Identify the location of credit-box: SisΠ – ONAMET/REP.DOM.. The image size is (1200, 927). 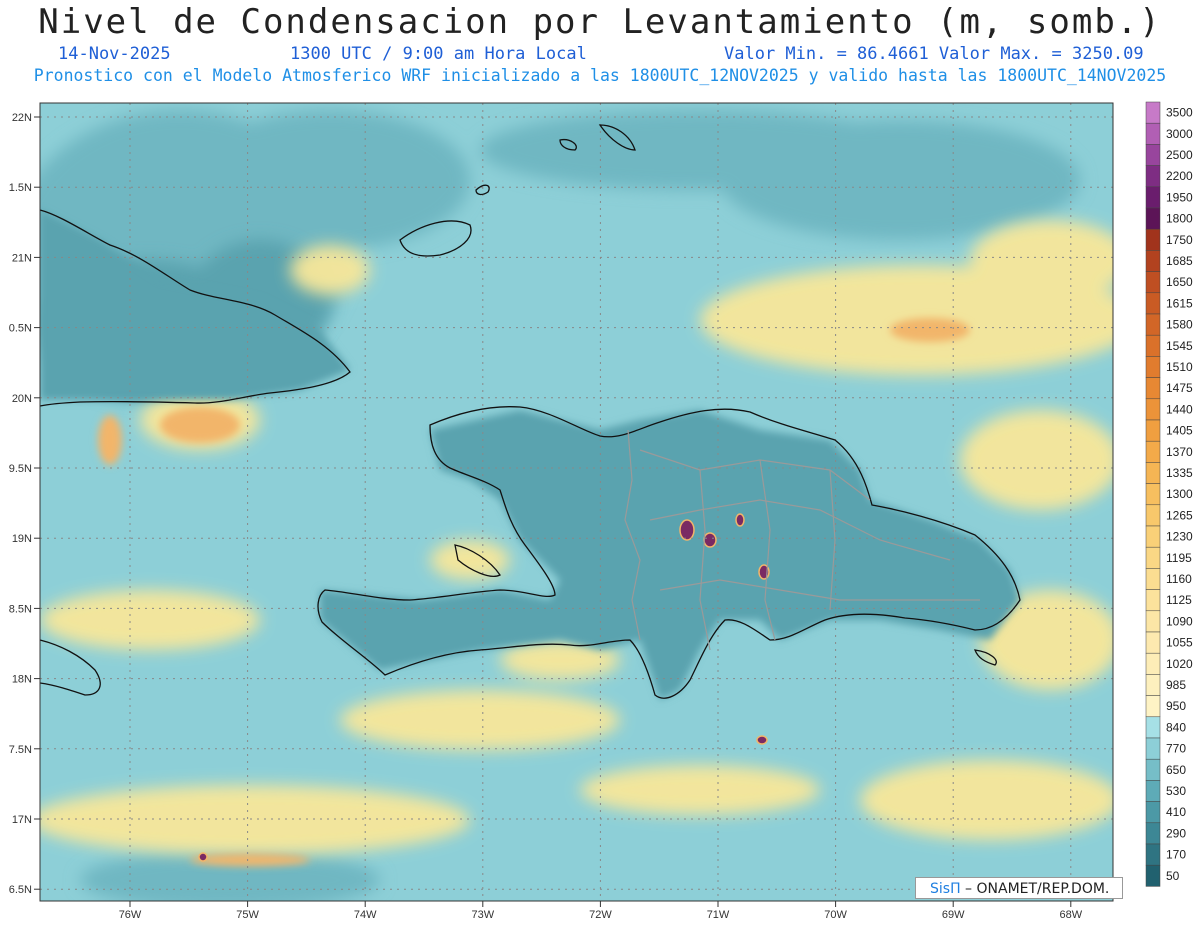
(1019, 888).